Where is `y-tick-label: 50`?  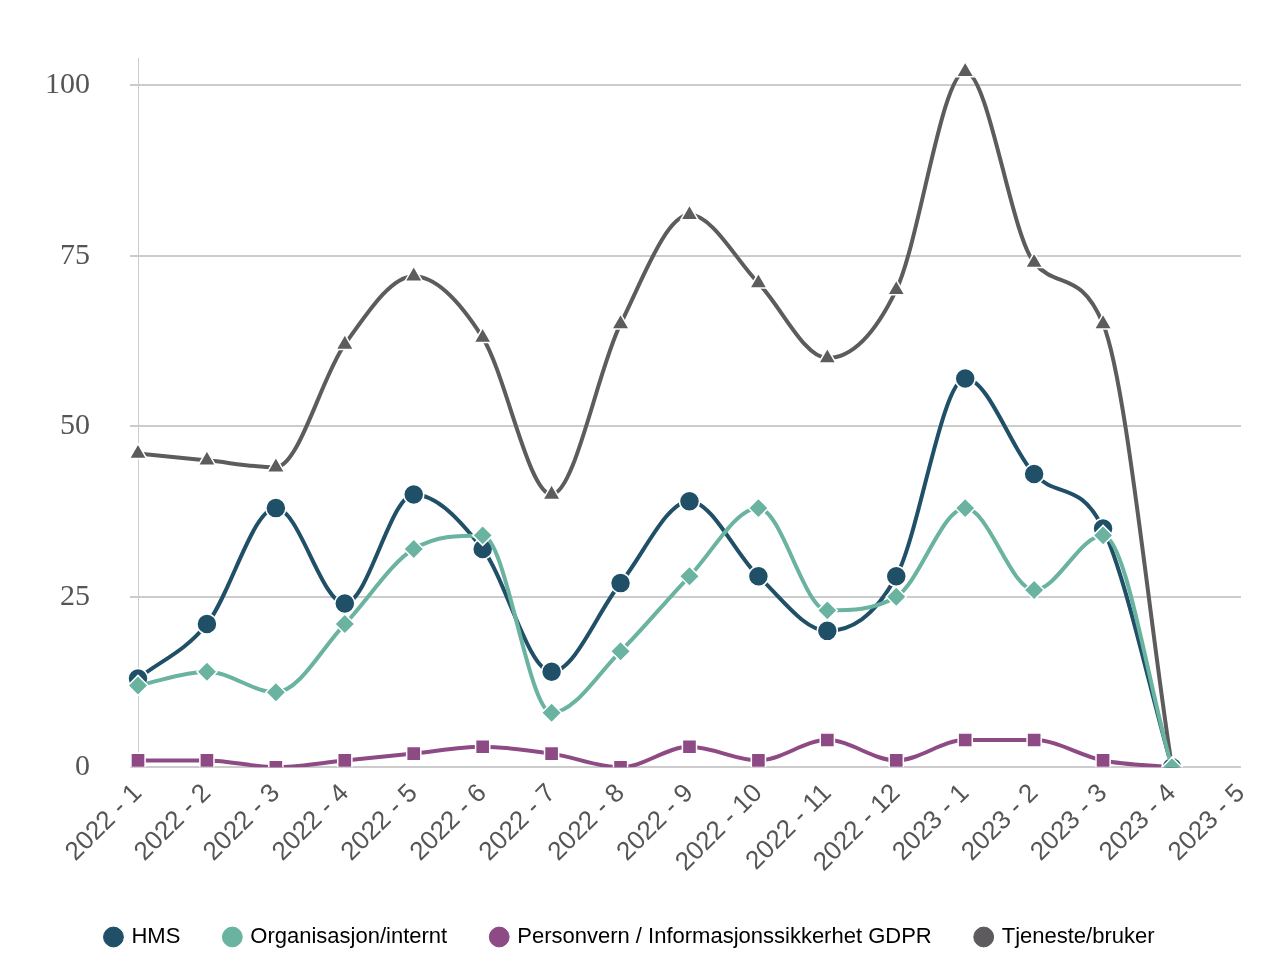 y-tick-label: 50 is located at coordinates (75, 424).